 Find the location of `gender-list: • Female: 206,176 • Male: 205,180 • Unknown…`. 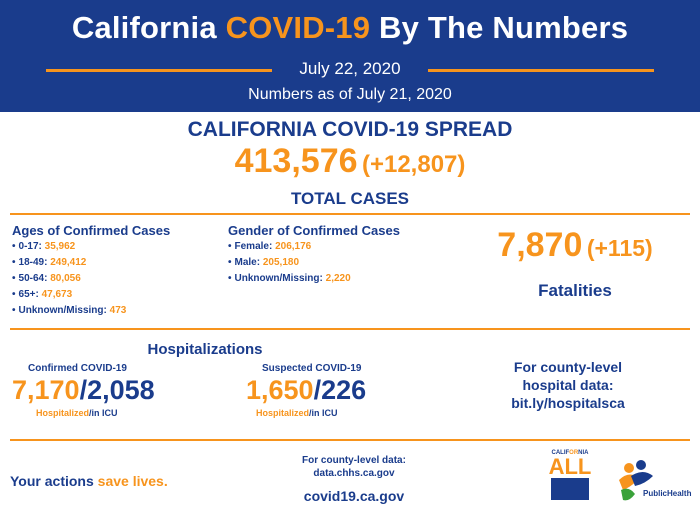

gender-list: • Female: 206,176 • Male: 205,180 • Unknown… is located at coordinates (289, 263).